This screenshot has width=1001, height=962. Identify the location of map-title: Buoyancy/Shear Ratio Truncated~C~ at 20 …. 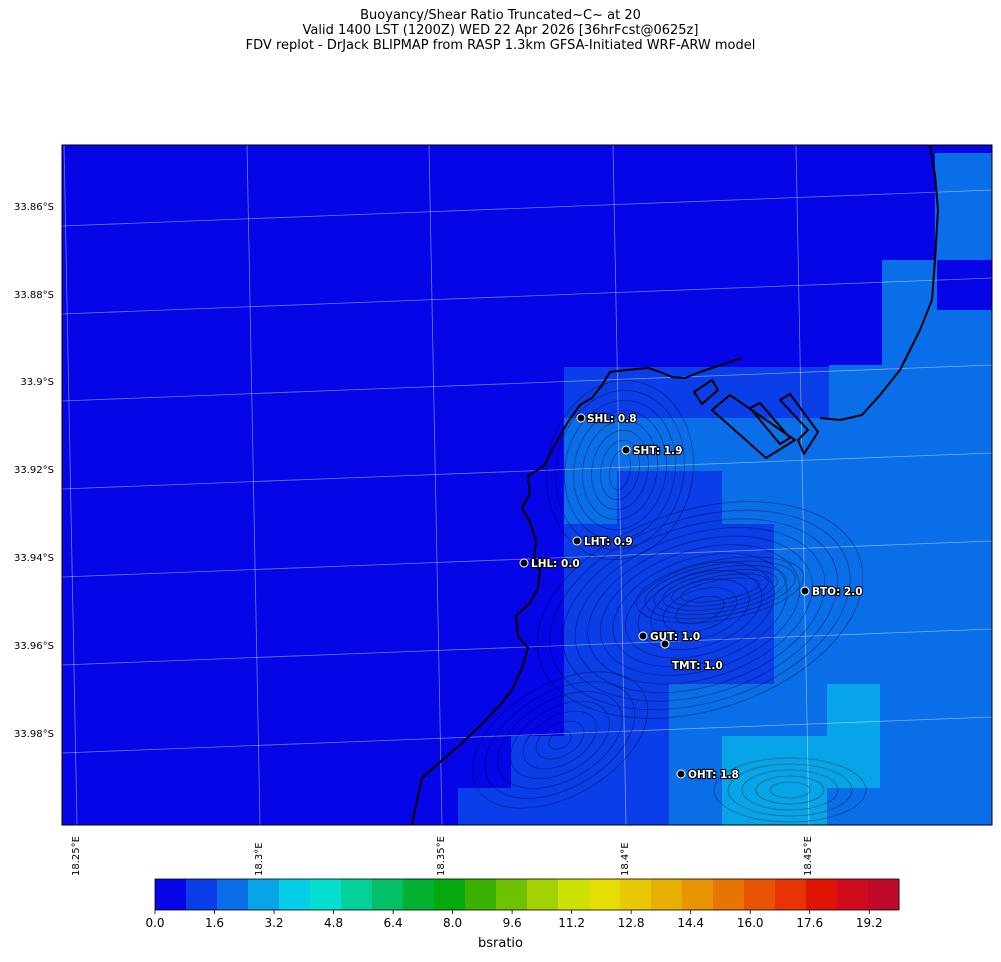
(500, 30).